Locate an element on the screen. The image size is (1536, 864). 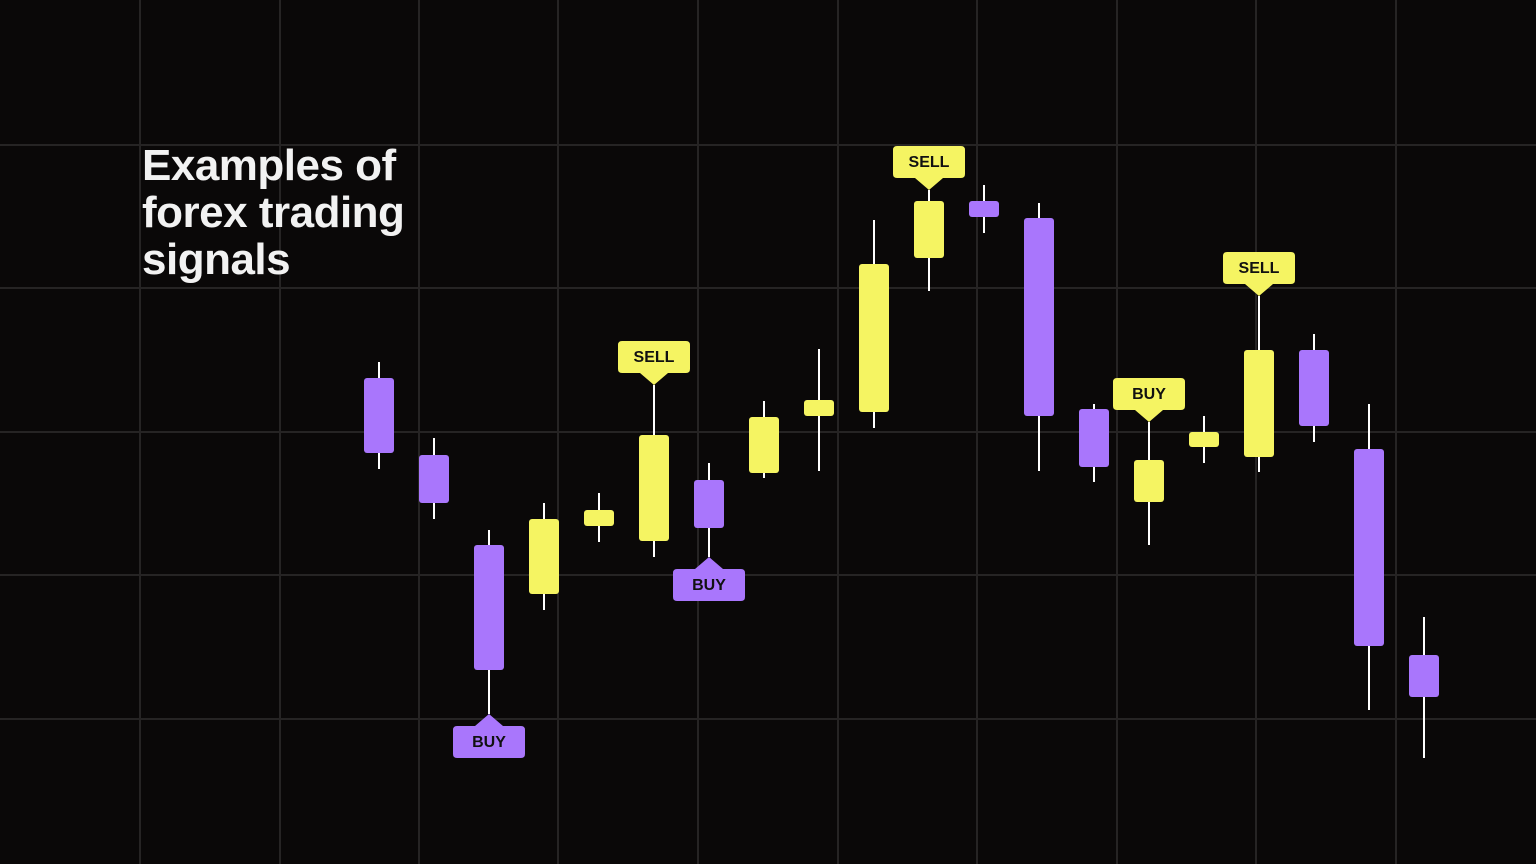
sell-signal: BUY is located at coordinates (1149, 400).